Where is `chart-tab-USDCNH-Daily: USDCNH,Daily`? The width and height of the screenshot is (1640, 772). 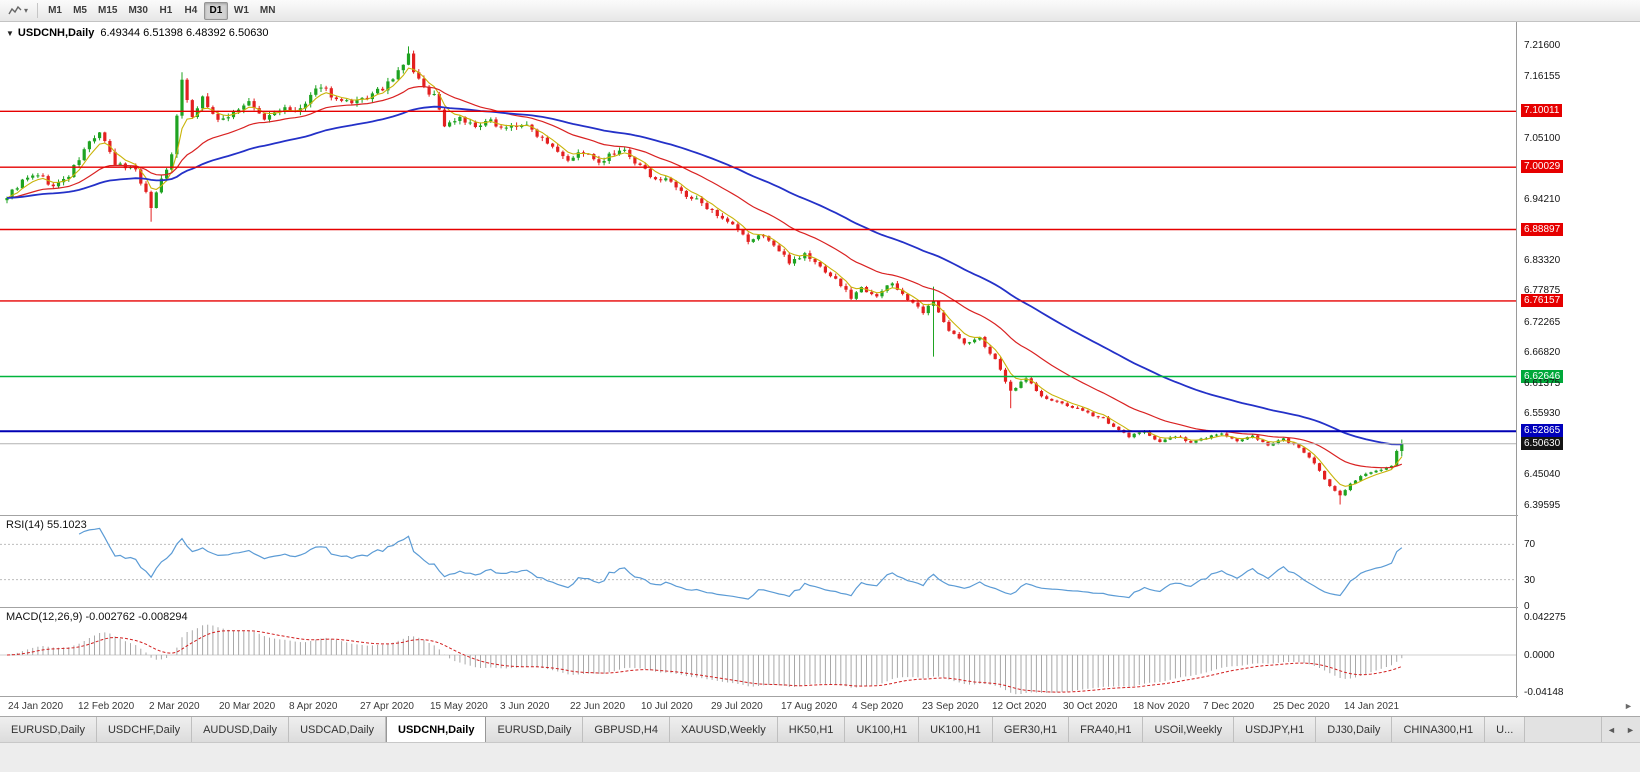 chart-tab-USDCNH-Daily: USDCNH,Daily is located at coordinates (436, 729).